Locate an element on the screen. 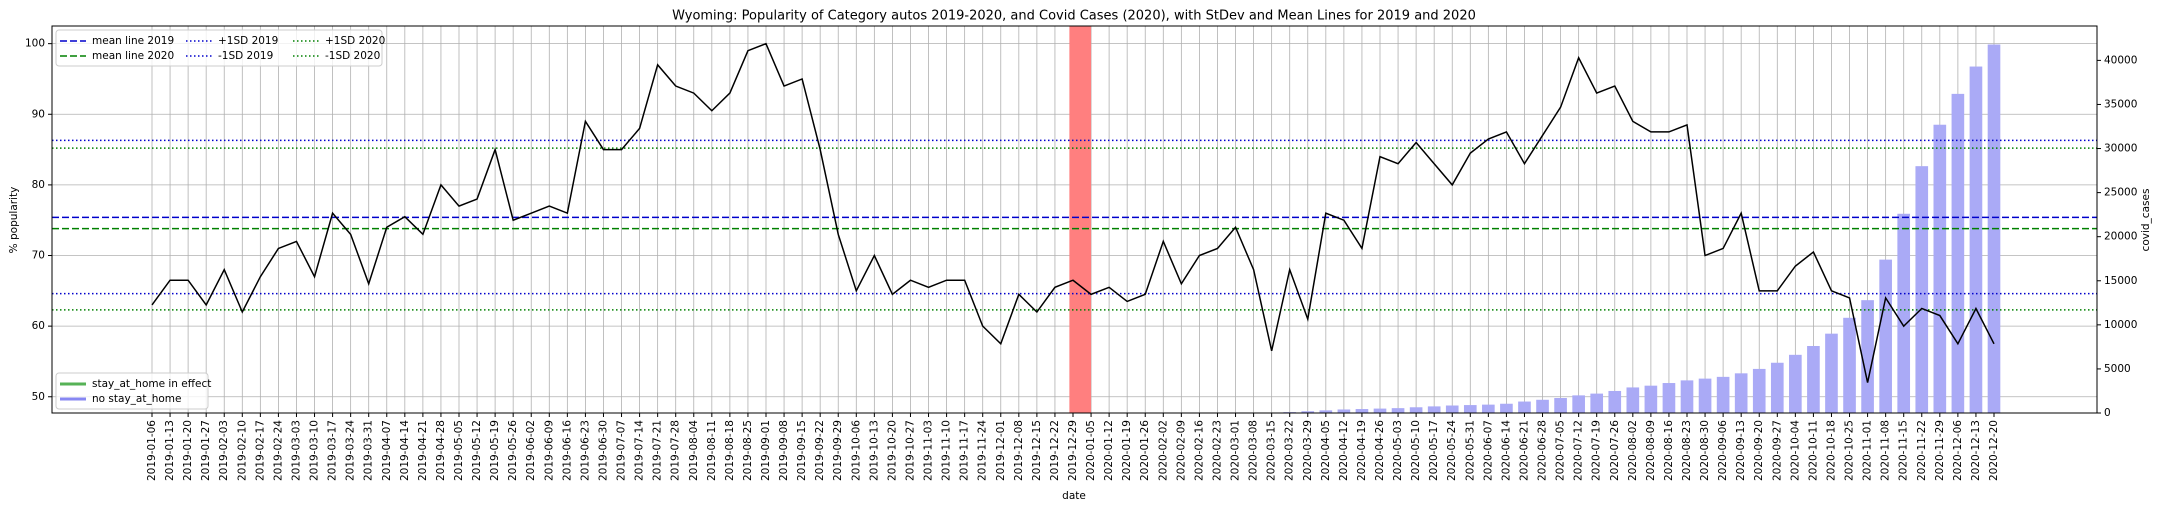 Image resolution: width=2160 pixels, height=508 pixels. x-tick-label: 2019-05-05 is located at coordinates (459, 450).